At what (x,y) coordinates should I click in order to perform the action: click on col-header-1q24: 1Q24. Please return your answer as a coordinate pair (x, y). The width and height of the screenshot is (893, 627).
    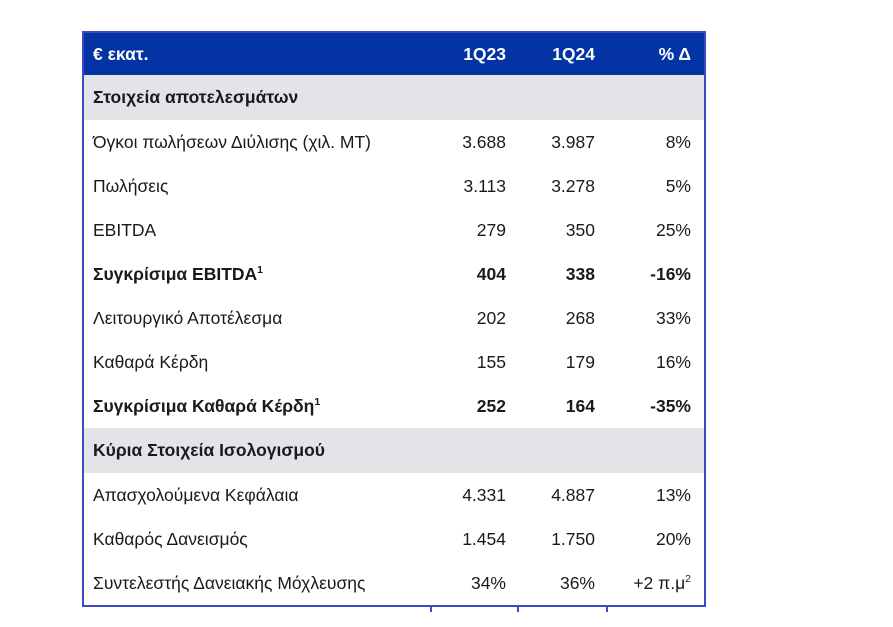
    Looking at the image, I should click on (573, 53).